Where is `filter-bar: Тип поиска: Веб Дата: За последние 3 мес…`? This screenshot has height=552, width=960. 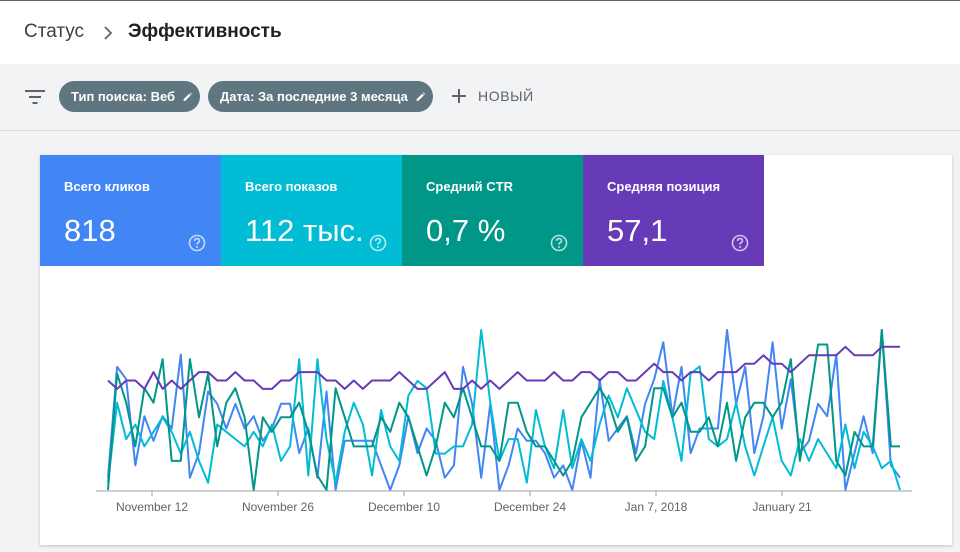
filter-bar: Тип поиска: Веб Дата: За последние 3 мес… is located at coordinates (480, 97).